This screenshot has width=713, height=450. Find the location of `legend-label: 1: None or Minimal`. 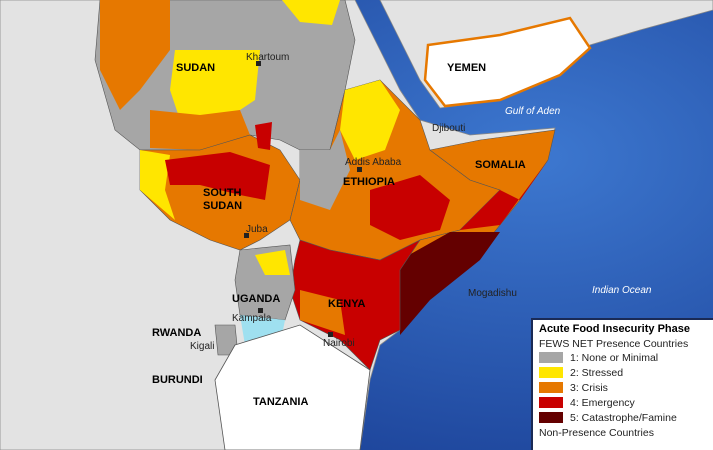

legend-label: 1: None or Minimal is located at coordinates (614, 357).